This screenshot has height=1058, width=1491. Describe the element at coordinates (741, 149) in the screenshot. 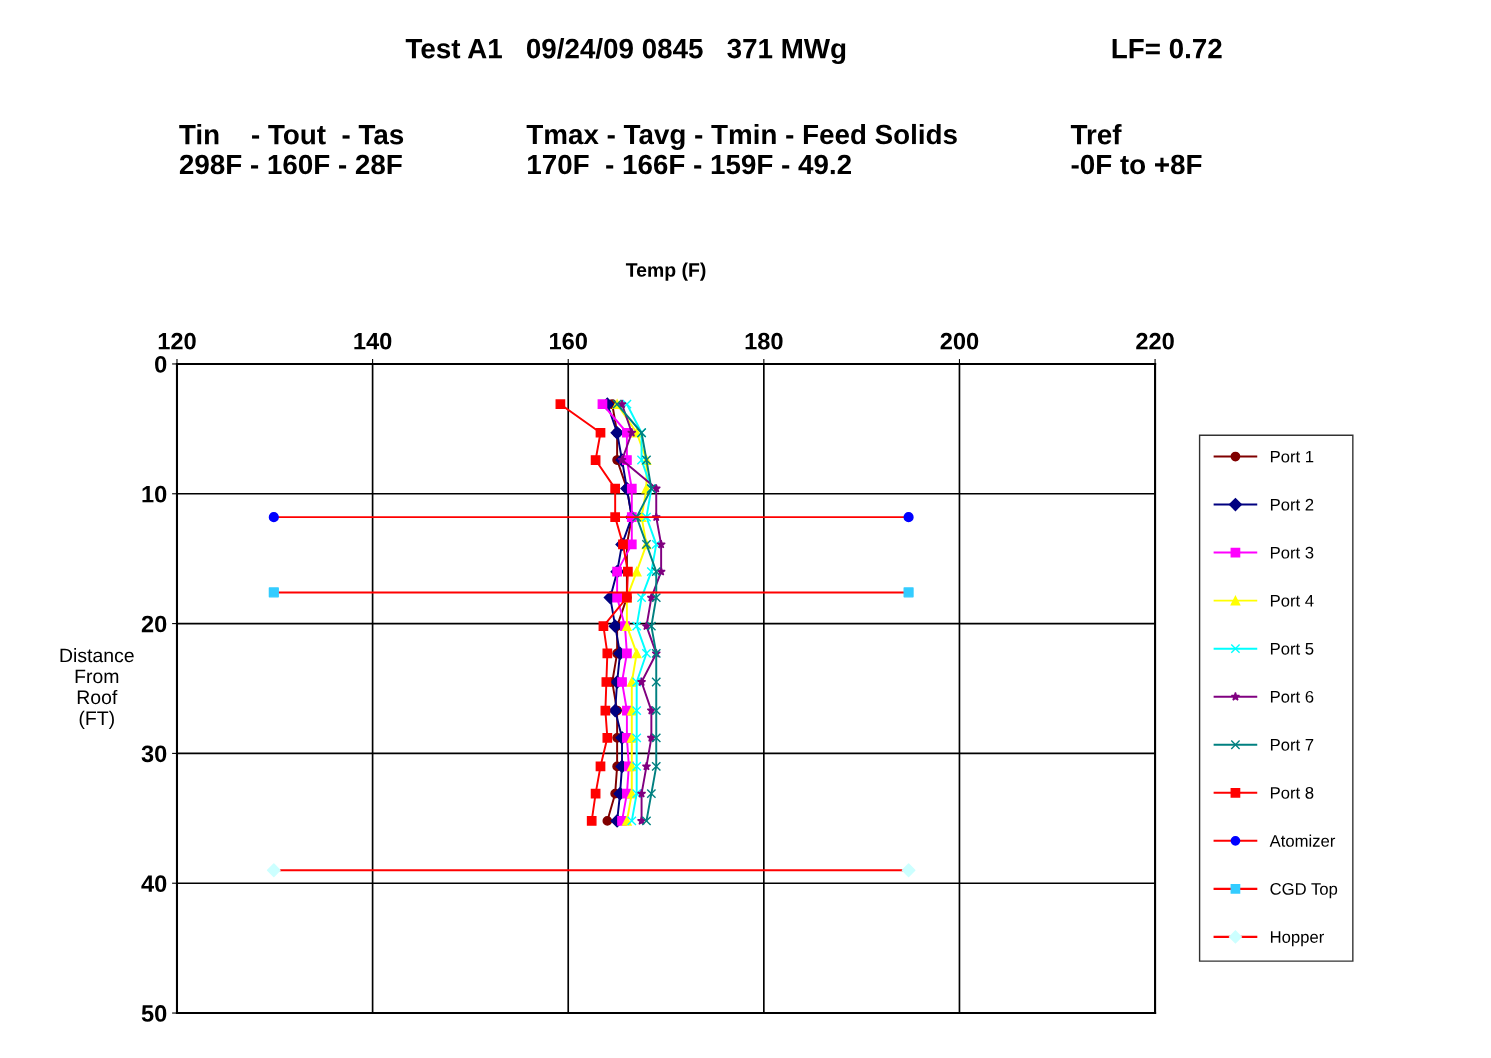

I see `text: Tmax - Tavg - Tmin - Feed Solids 170F - 166F - 159F - 49.2` at that location.